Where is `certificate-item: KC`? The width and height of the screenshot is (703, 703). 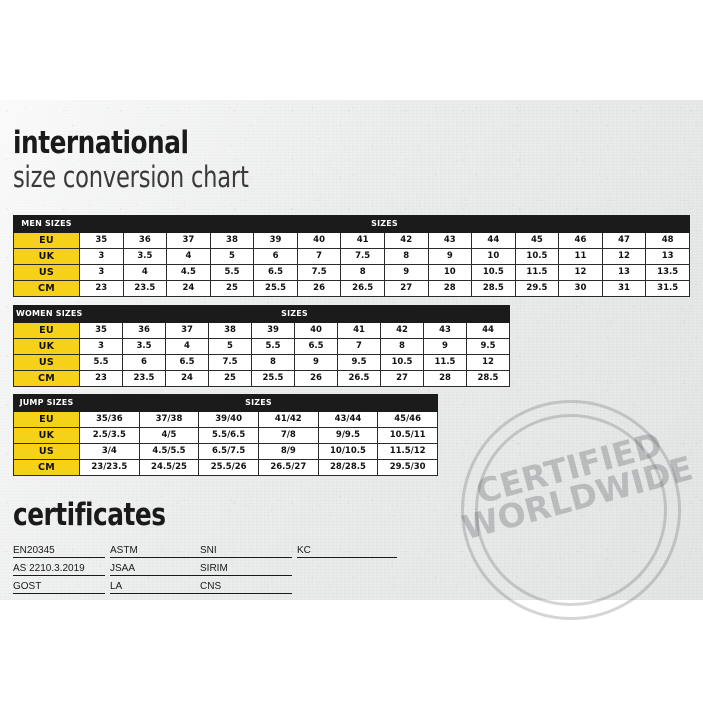 certificate-item: KC is located at coordinates (347, 549).